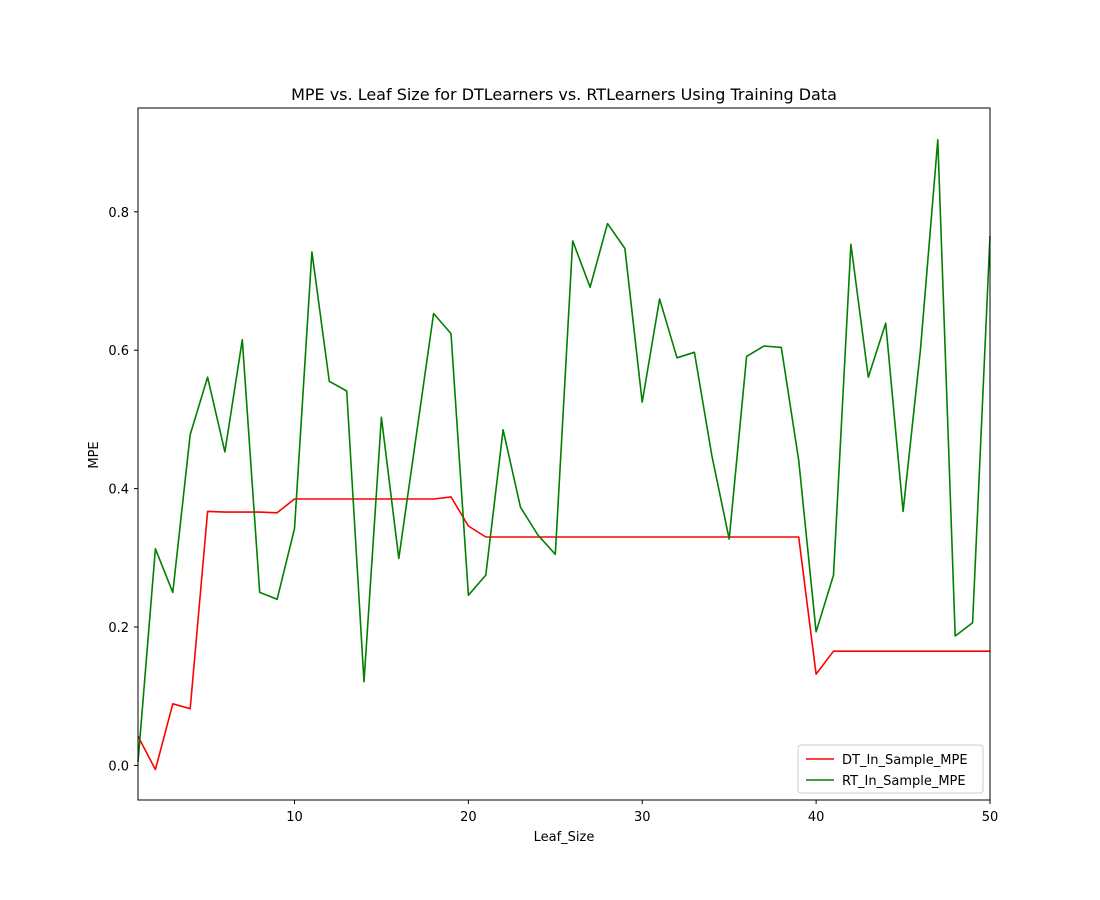 This screenshot has width=1100, height=900. I want to click on y-tick-label: 0.8, so click(118, 213).